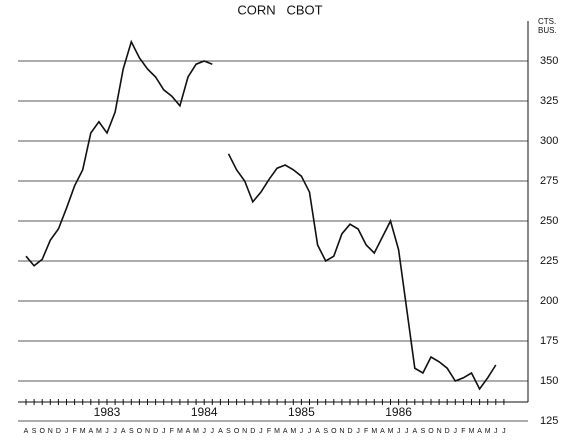  Describe the element at coordinates (398, 412) in the screenshot. I see `year-label: 1986` at that location.